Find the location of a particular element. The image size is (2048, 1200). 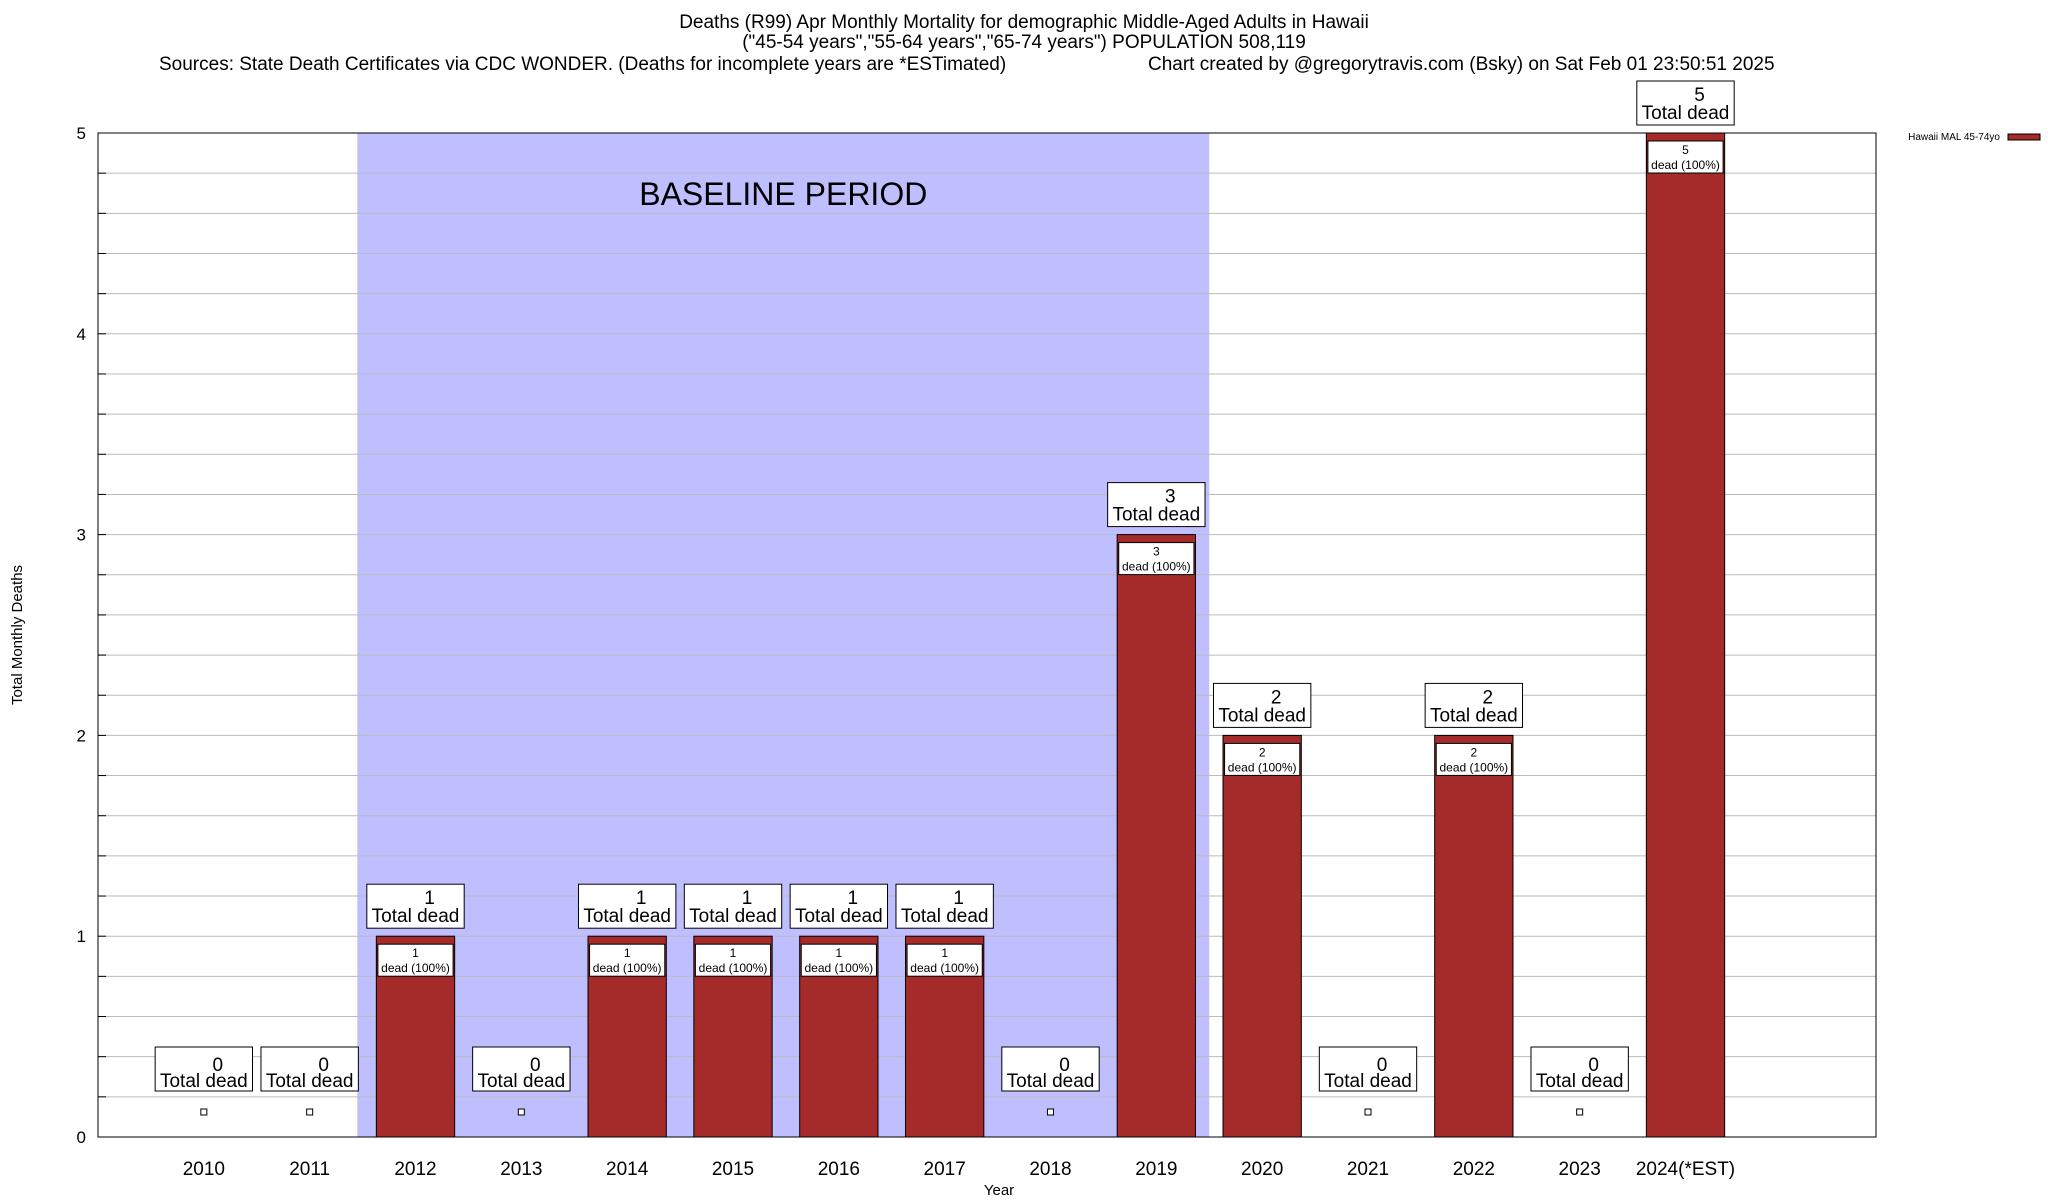

legend-swatch is located at coordinates (2024, 137).